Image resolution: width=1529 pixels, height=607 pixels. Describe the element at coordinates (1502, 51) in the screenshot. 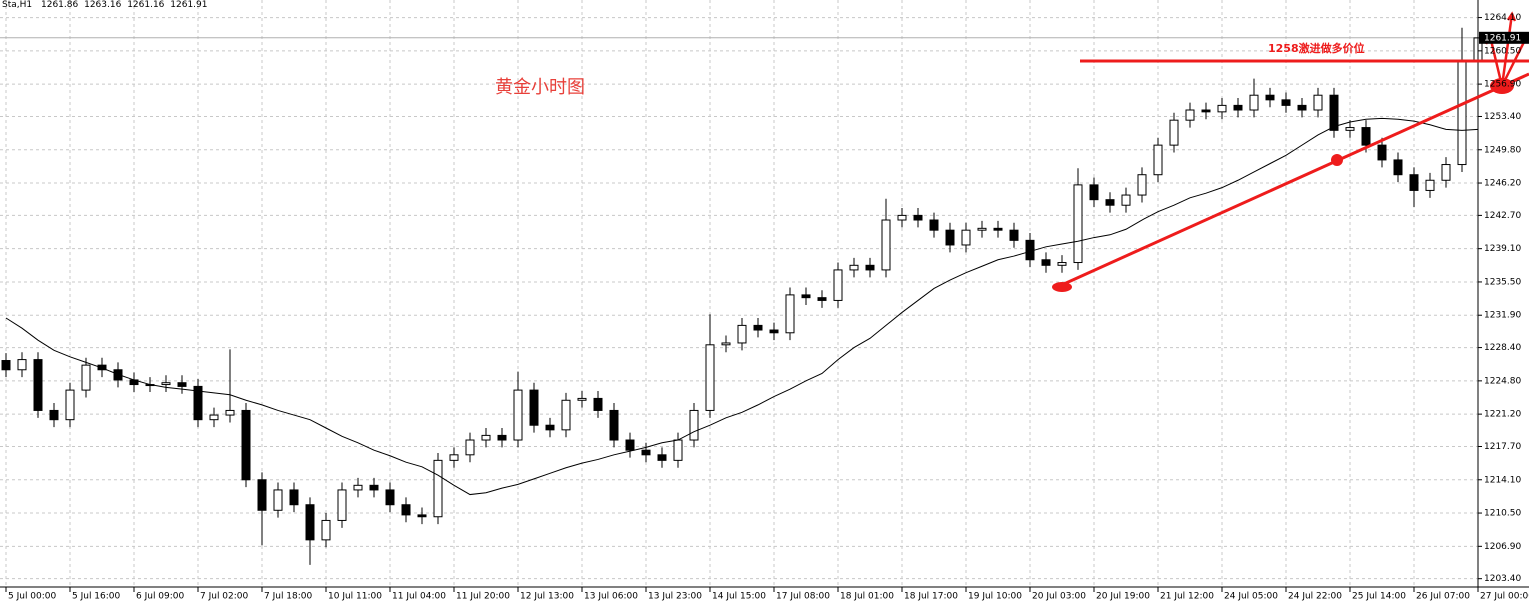

I see `y-tick-label: 1260.50` at that location.